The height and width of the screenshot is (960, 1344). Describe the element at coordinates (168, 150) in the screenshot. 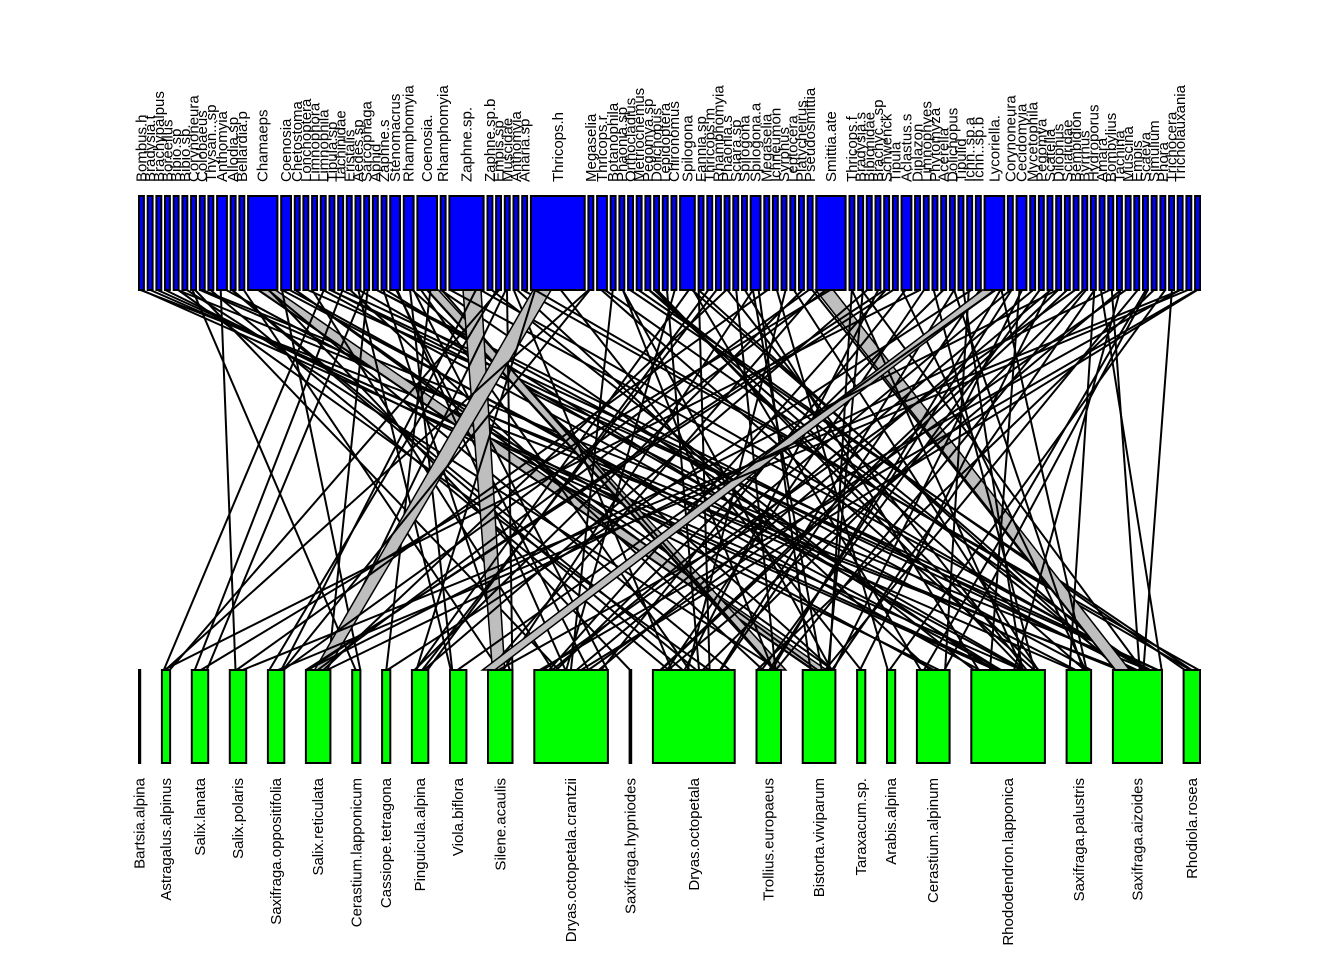

I see `higher-label: Boreellus` at that location.